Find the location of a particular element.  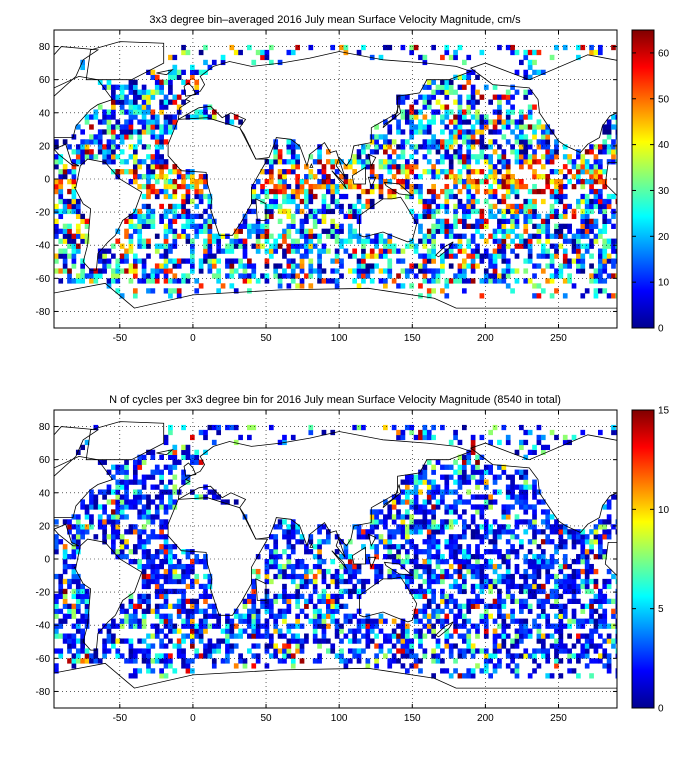

coastline is located at coordinates (372, 182).